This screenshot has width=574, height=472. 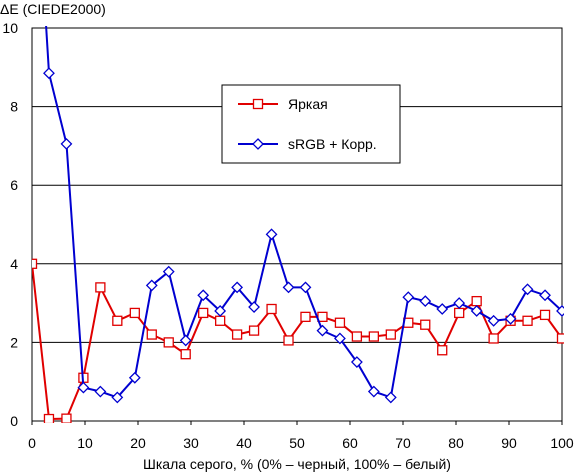 What do you see at coordinates (53, 9) in the screenshot?
I see `y-axis-label: ΔE (CIEDE2000)` at bounding box center [53, 9].